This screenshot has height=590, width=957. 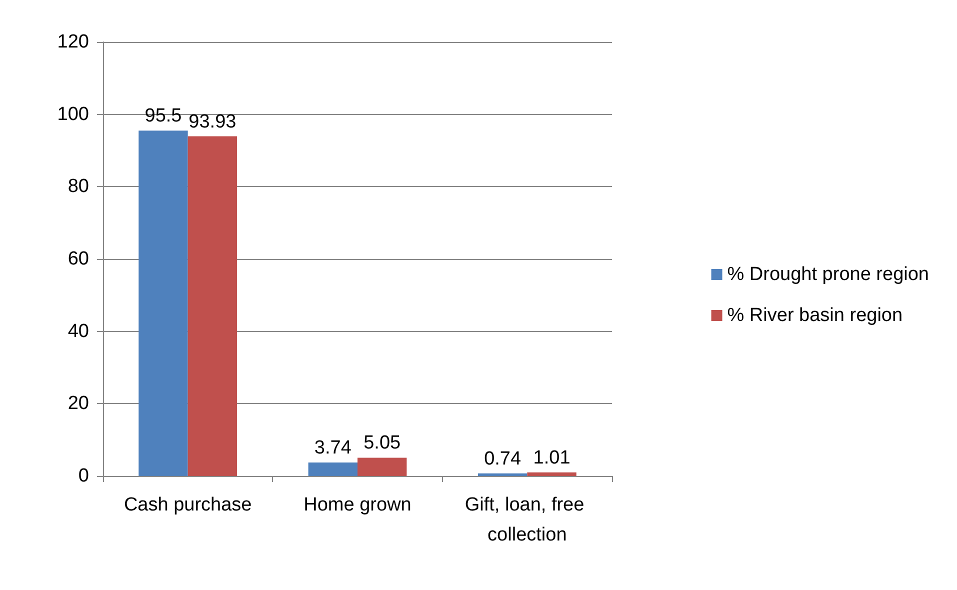 What do you see at coordinates (551, 457) in the screenshot?
I see `data-label: 1.01` at bounding box center [551, 457].